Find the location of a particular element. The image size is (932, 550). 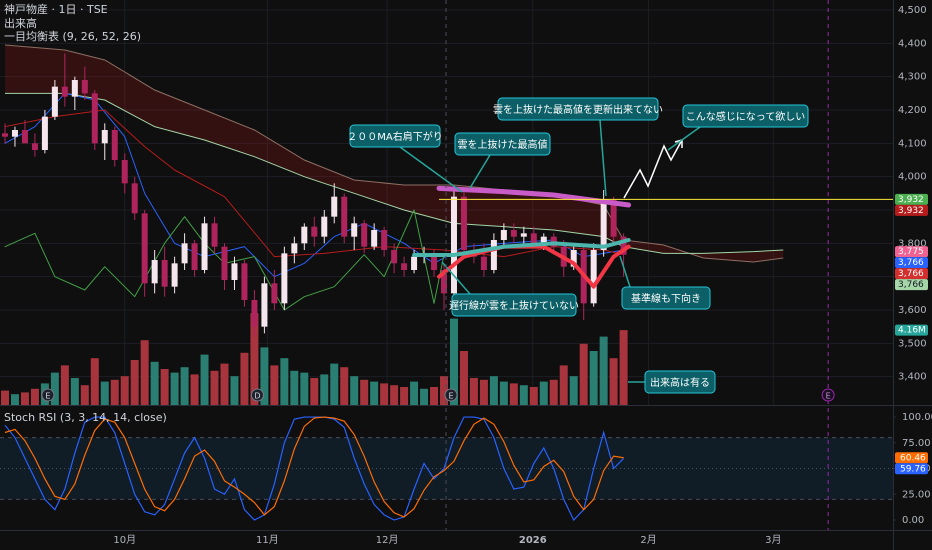

stoch-badge-label: 59.76 is located at coordinates (913, 469).